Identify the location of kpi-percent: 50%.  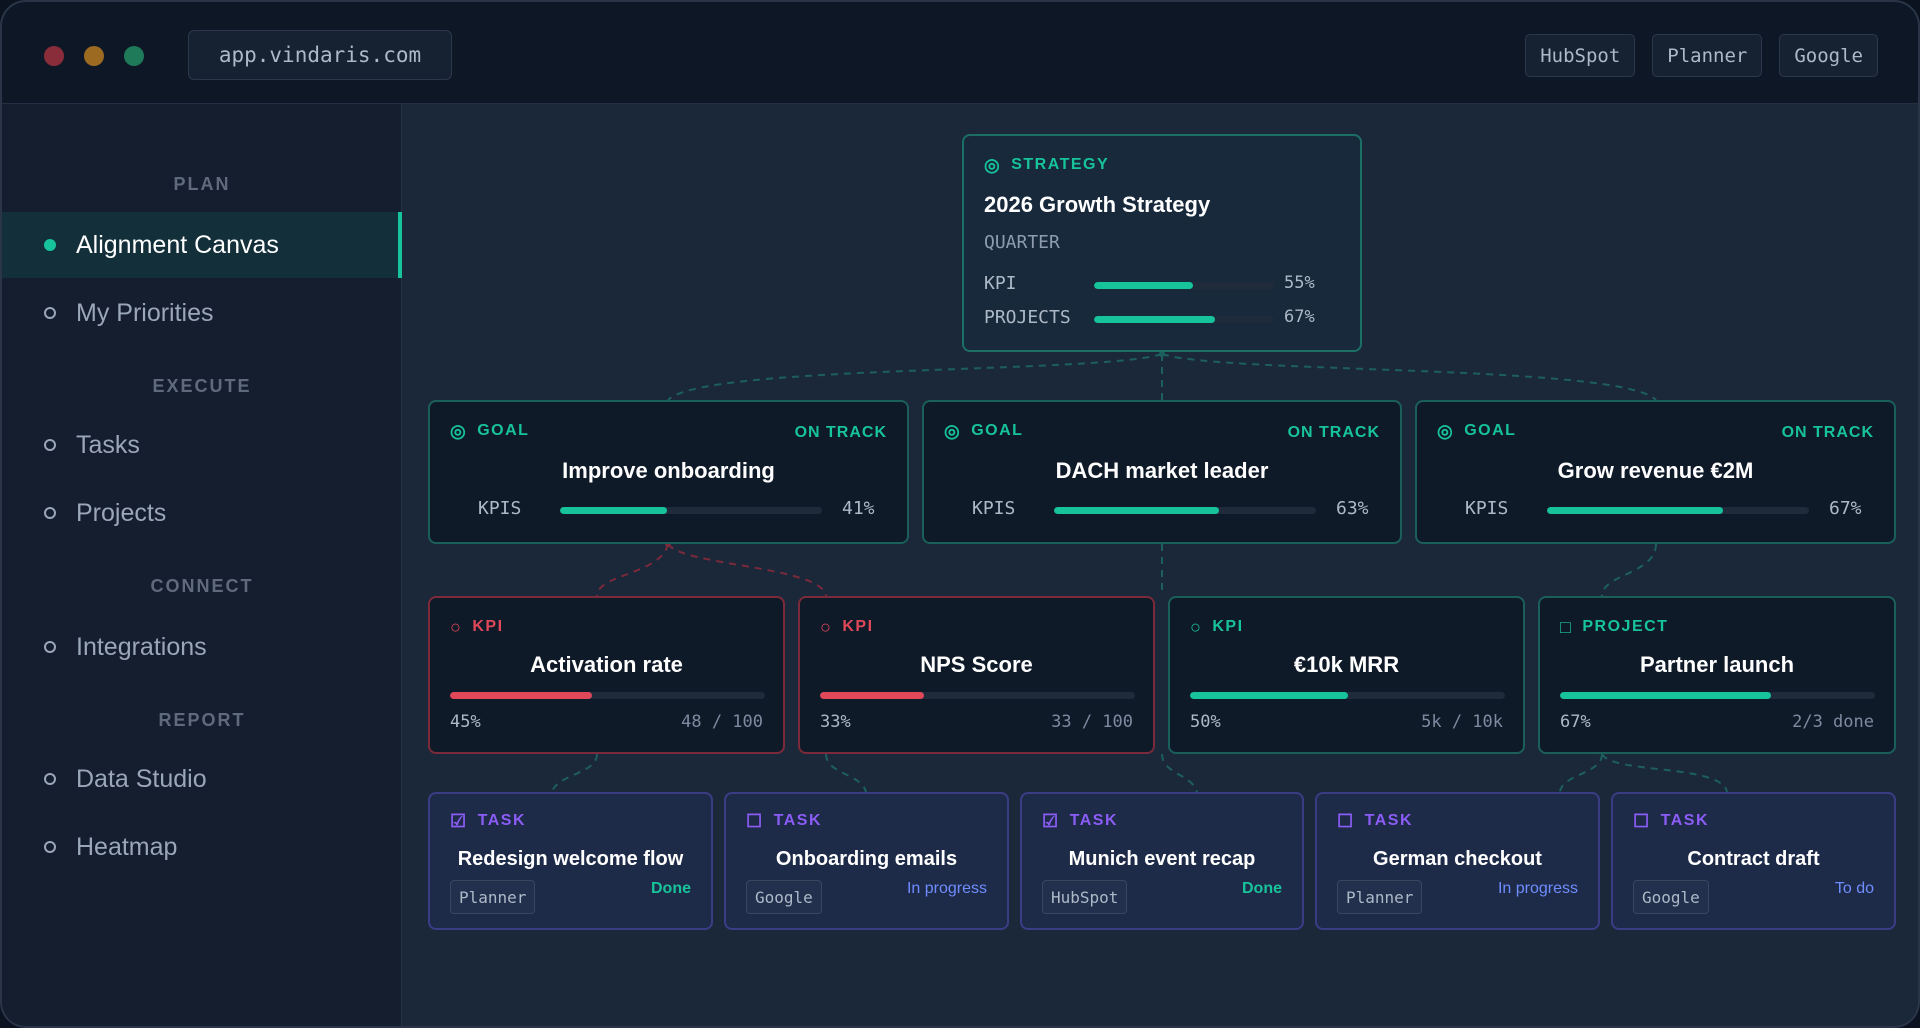
(1205, 722).